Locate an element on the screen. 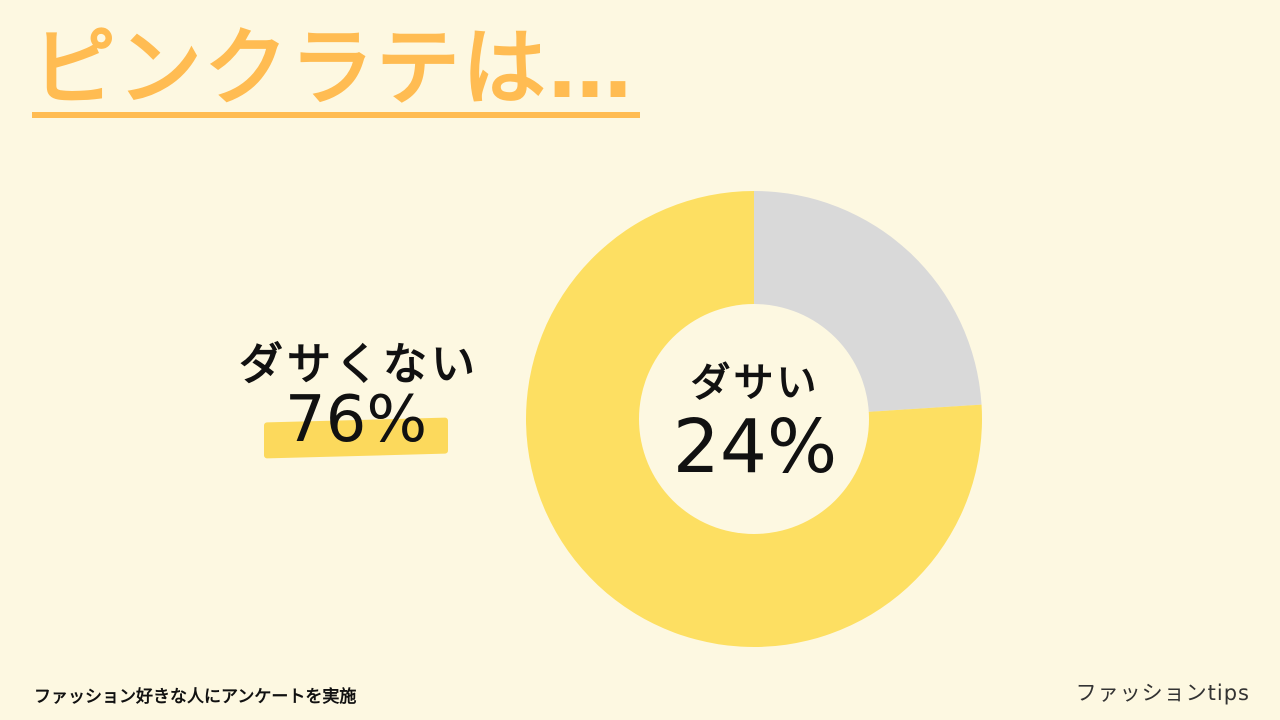 This screenshot has width=1280, height=720. slice-label-not-dasai: ダサくない is located at coordinates (359, 364).